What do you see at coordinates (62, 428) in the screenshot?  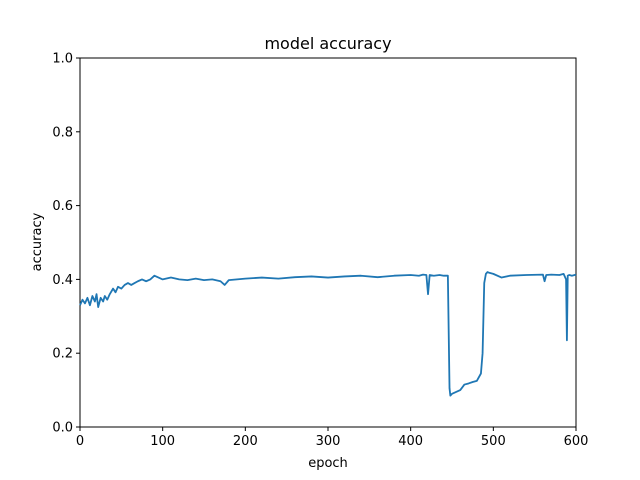 I see `y-tick-label: 0.0` at bounding box center [62, 428].